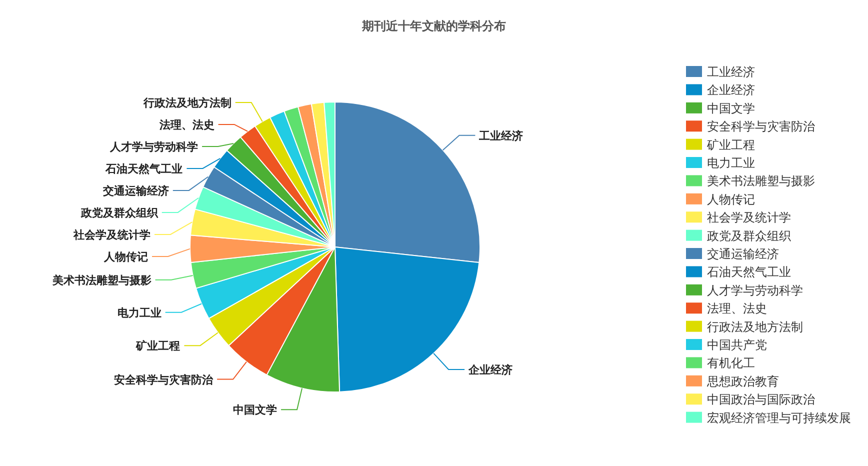 Image resolution: width=868 pixels, height=466 pixels. I want to click on data-label: 美术书法雕塑与摄影, so click(101, 280).